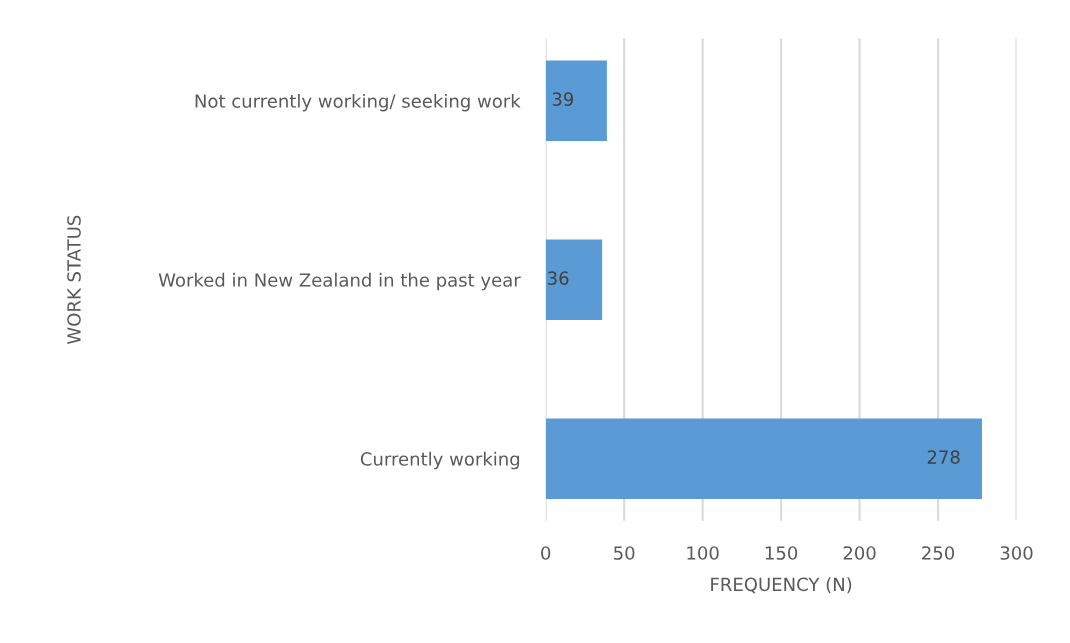 Image resolution: width=1070 pixels, height=643 pixels. I want to click on y-tick-label: Worked in New Zealand in the past year, so click(339, 281).